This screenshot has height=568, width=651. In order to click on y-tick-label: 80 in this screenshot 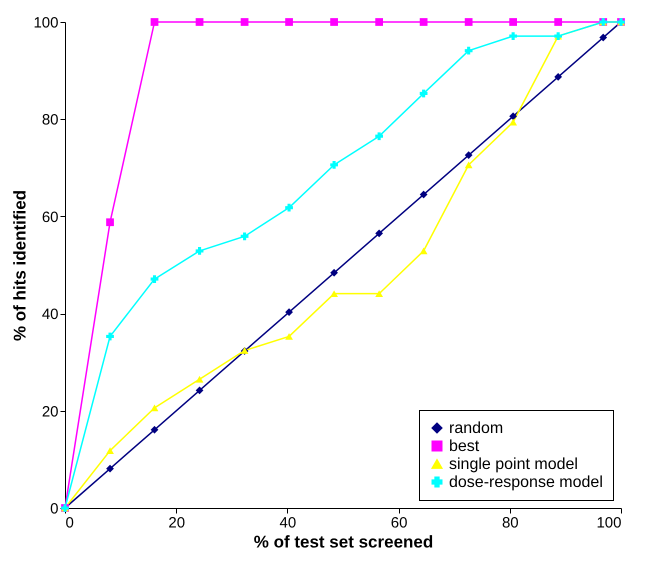, I will do `click(50, 120)`.